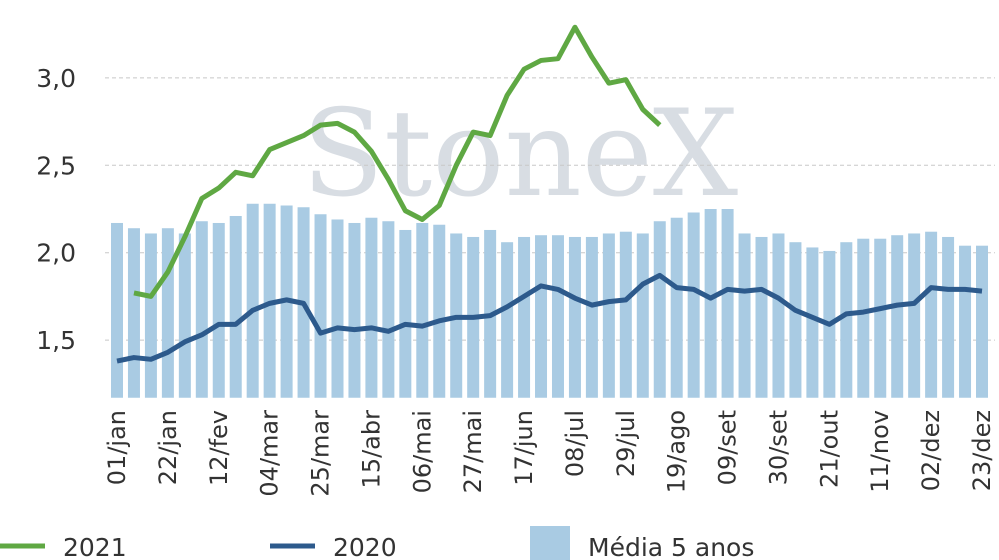  Describe the element at coordinates (371, 449) in the screenshot. I see `x-tick-label: 15/abr` at that location.